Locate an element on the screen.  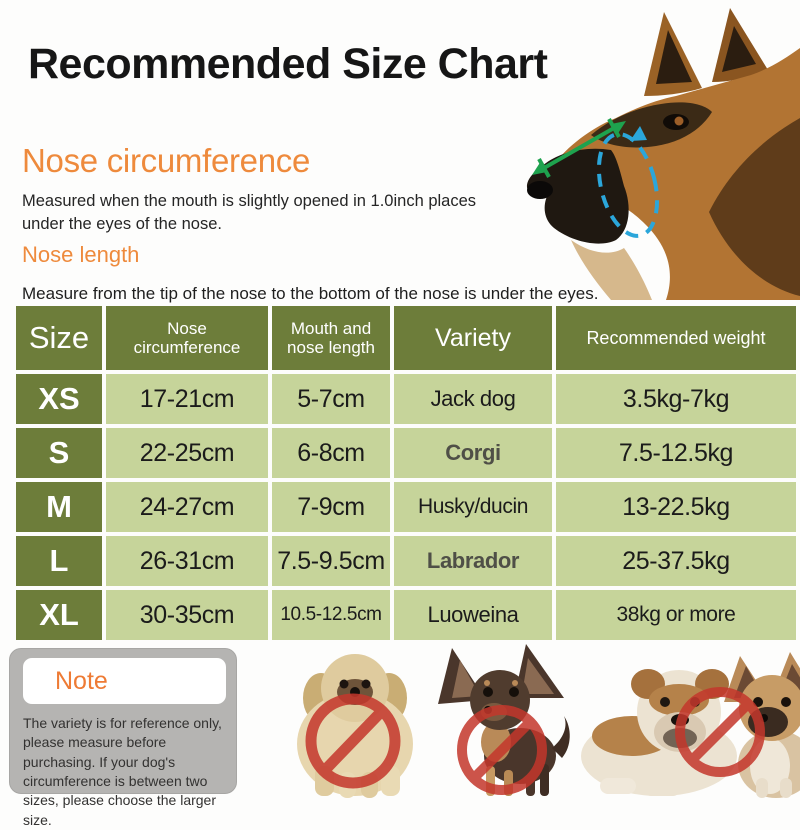
dog-ear-left-inner is located at coordinates (674, 57).